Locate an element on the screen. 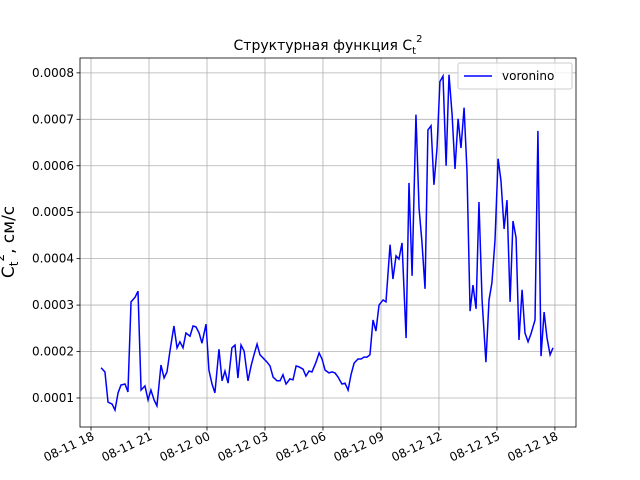 The height and width of the screenshot is (480, 640). y-tick-label: 0.0008 is located at coordinates (53, 73).